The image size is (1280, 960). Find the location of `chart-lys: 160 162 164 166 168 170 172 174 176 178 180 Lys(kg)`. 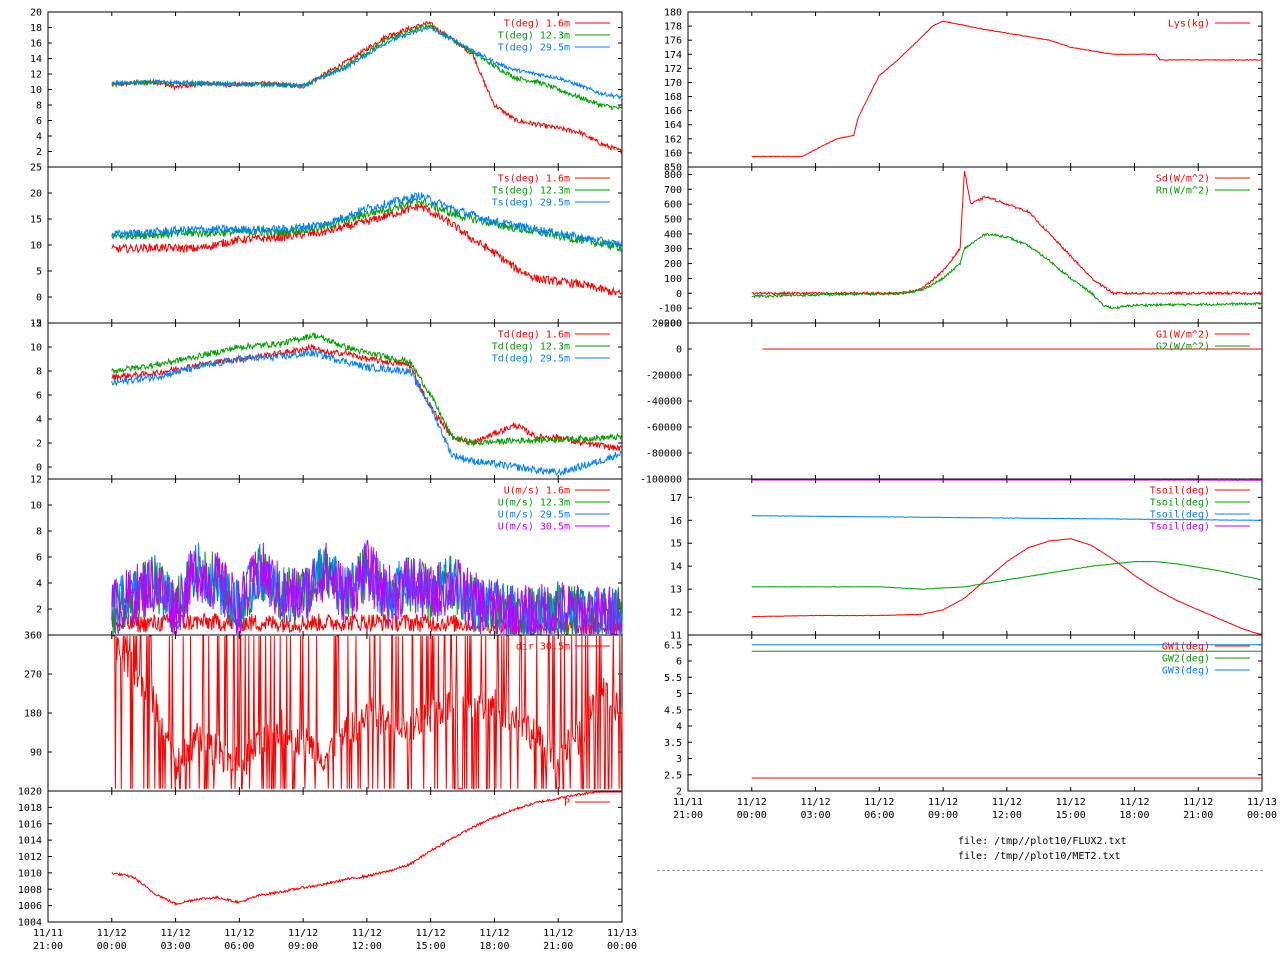

chart-lys: 160 162 164 166 168 170 172 174 176 178 180 Lys(kg) is located at coordinates (963, 88).